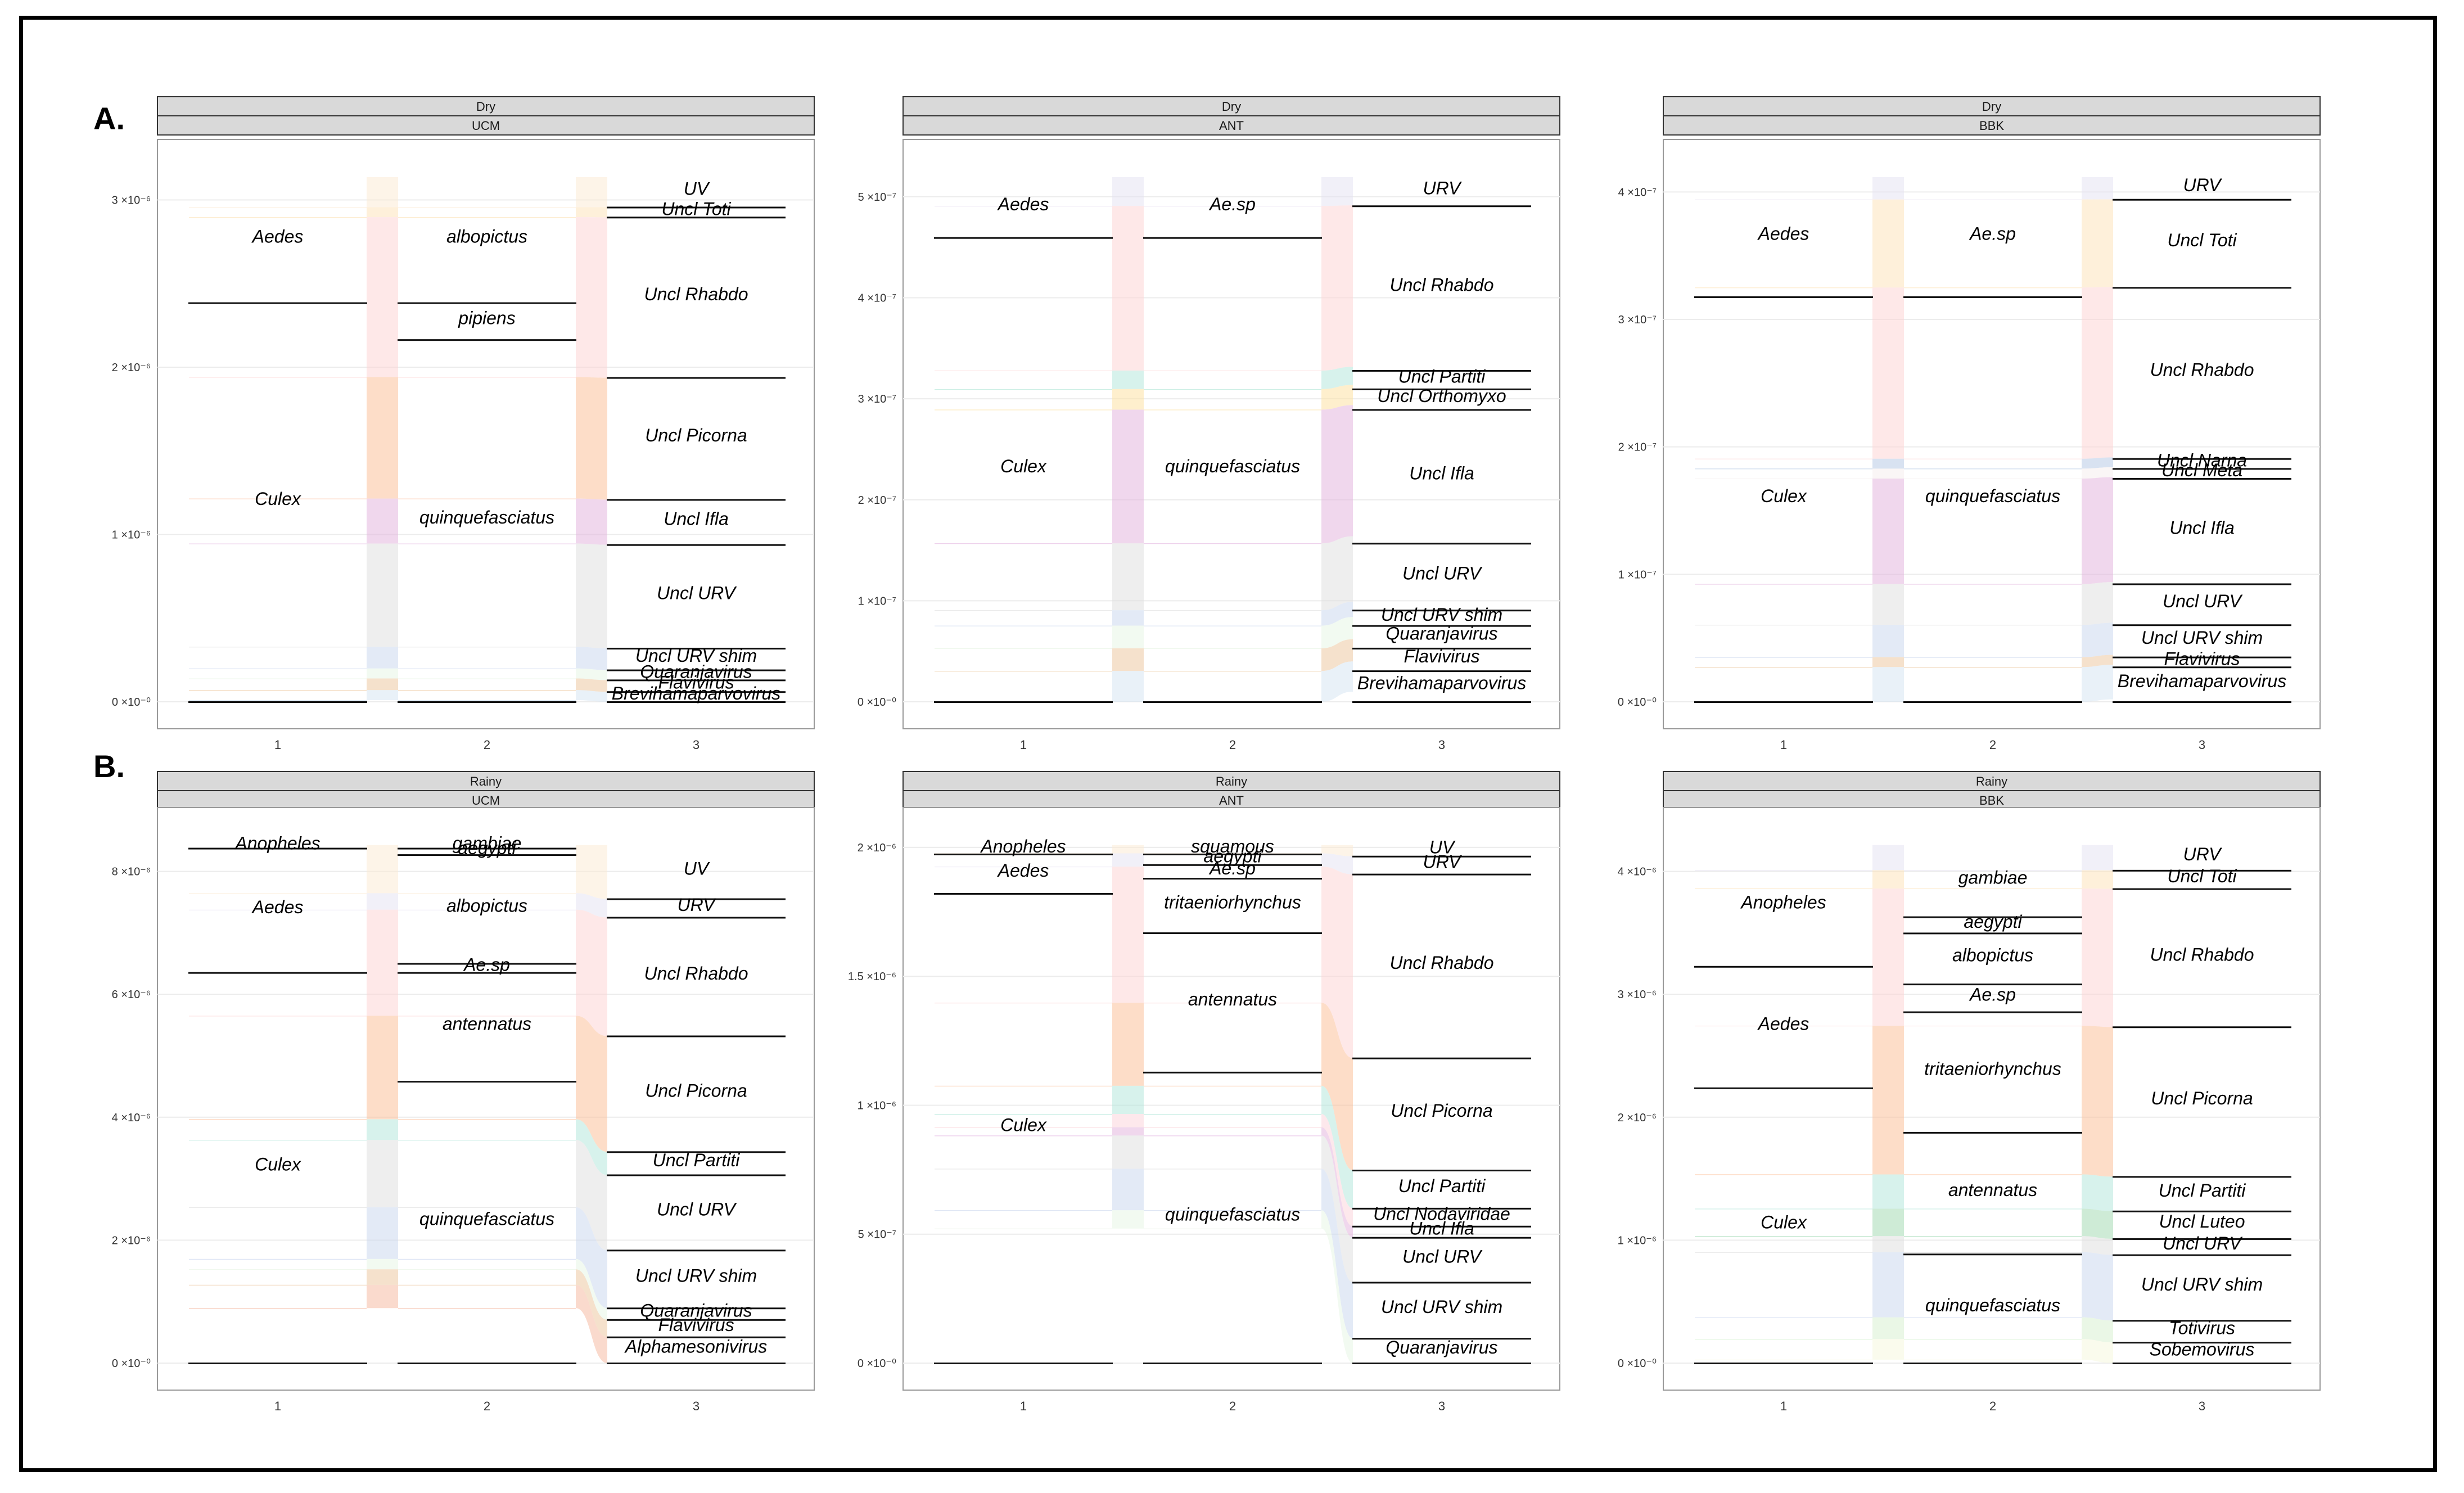  Describe the element at coordinates (1442, 573) in the screenshot. I see `stratum-label: Uncl URV` at that location.